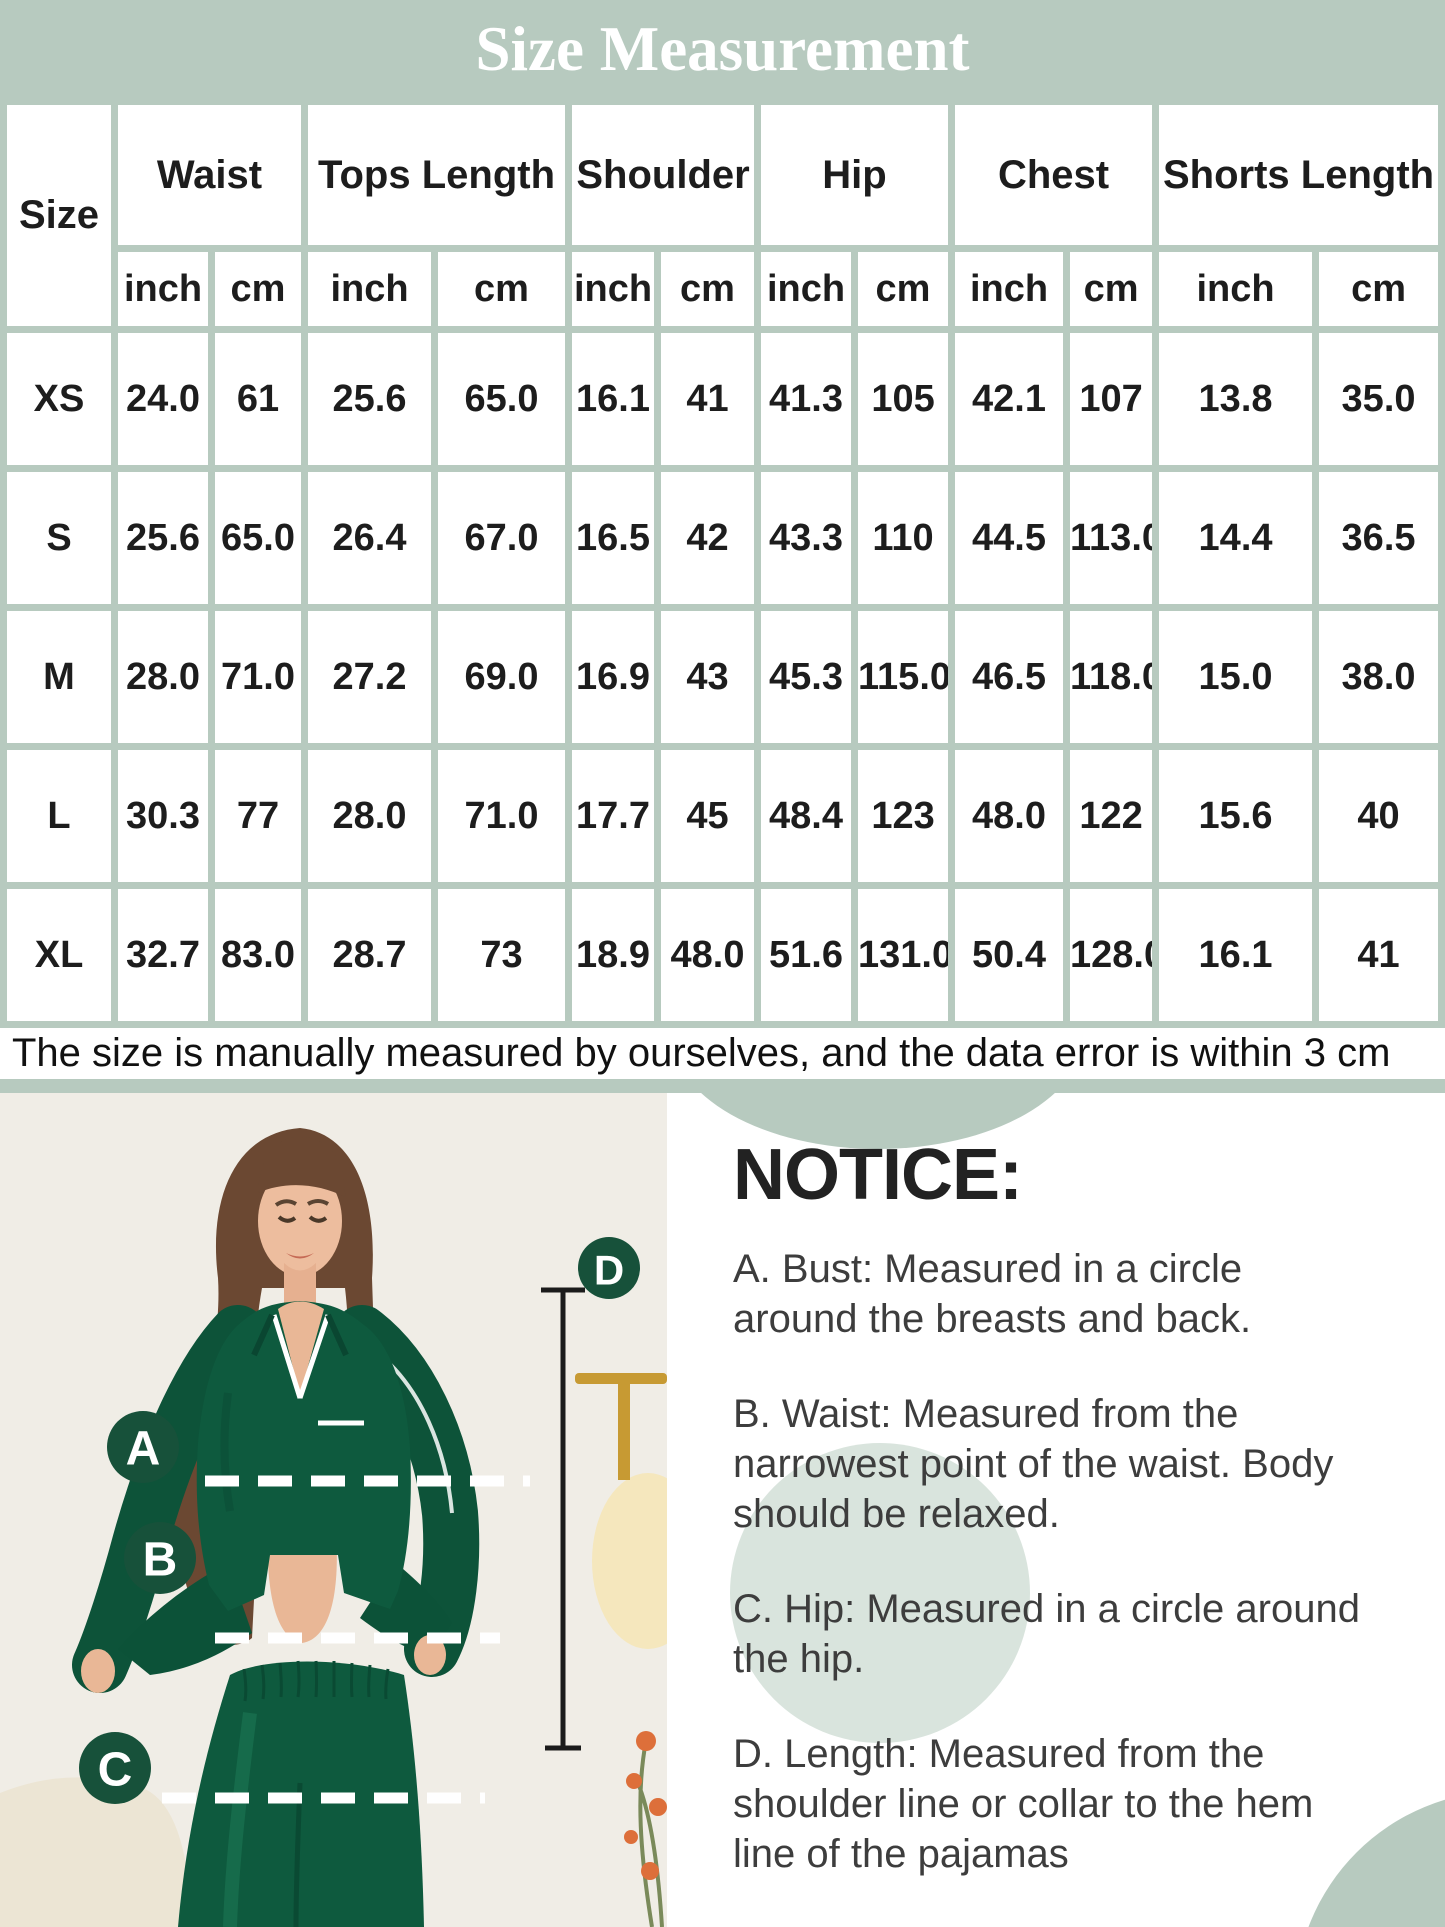 This screenshot has height=1927, width=1445. Describe the element at coordinates (240, 1819) in the screenshot. I see `pant-highlight` at that location.